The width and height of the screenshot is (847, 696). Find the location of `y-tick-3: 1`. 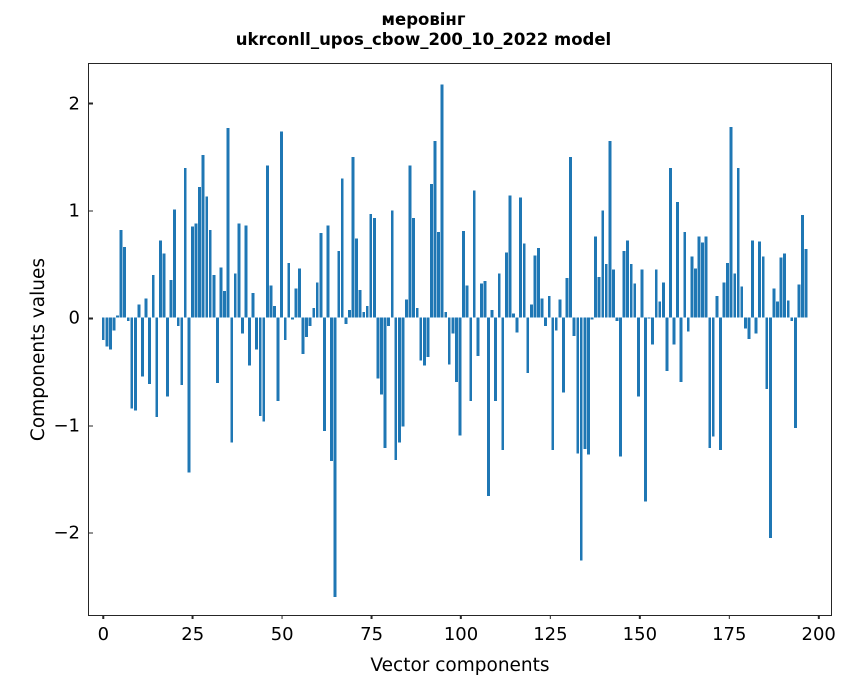

y-tick-3: 1 is located at coordinates (80, 211).